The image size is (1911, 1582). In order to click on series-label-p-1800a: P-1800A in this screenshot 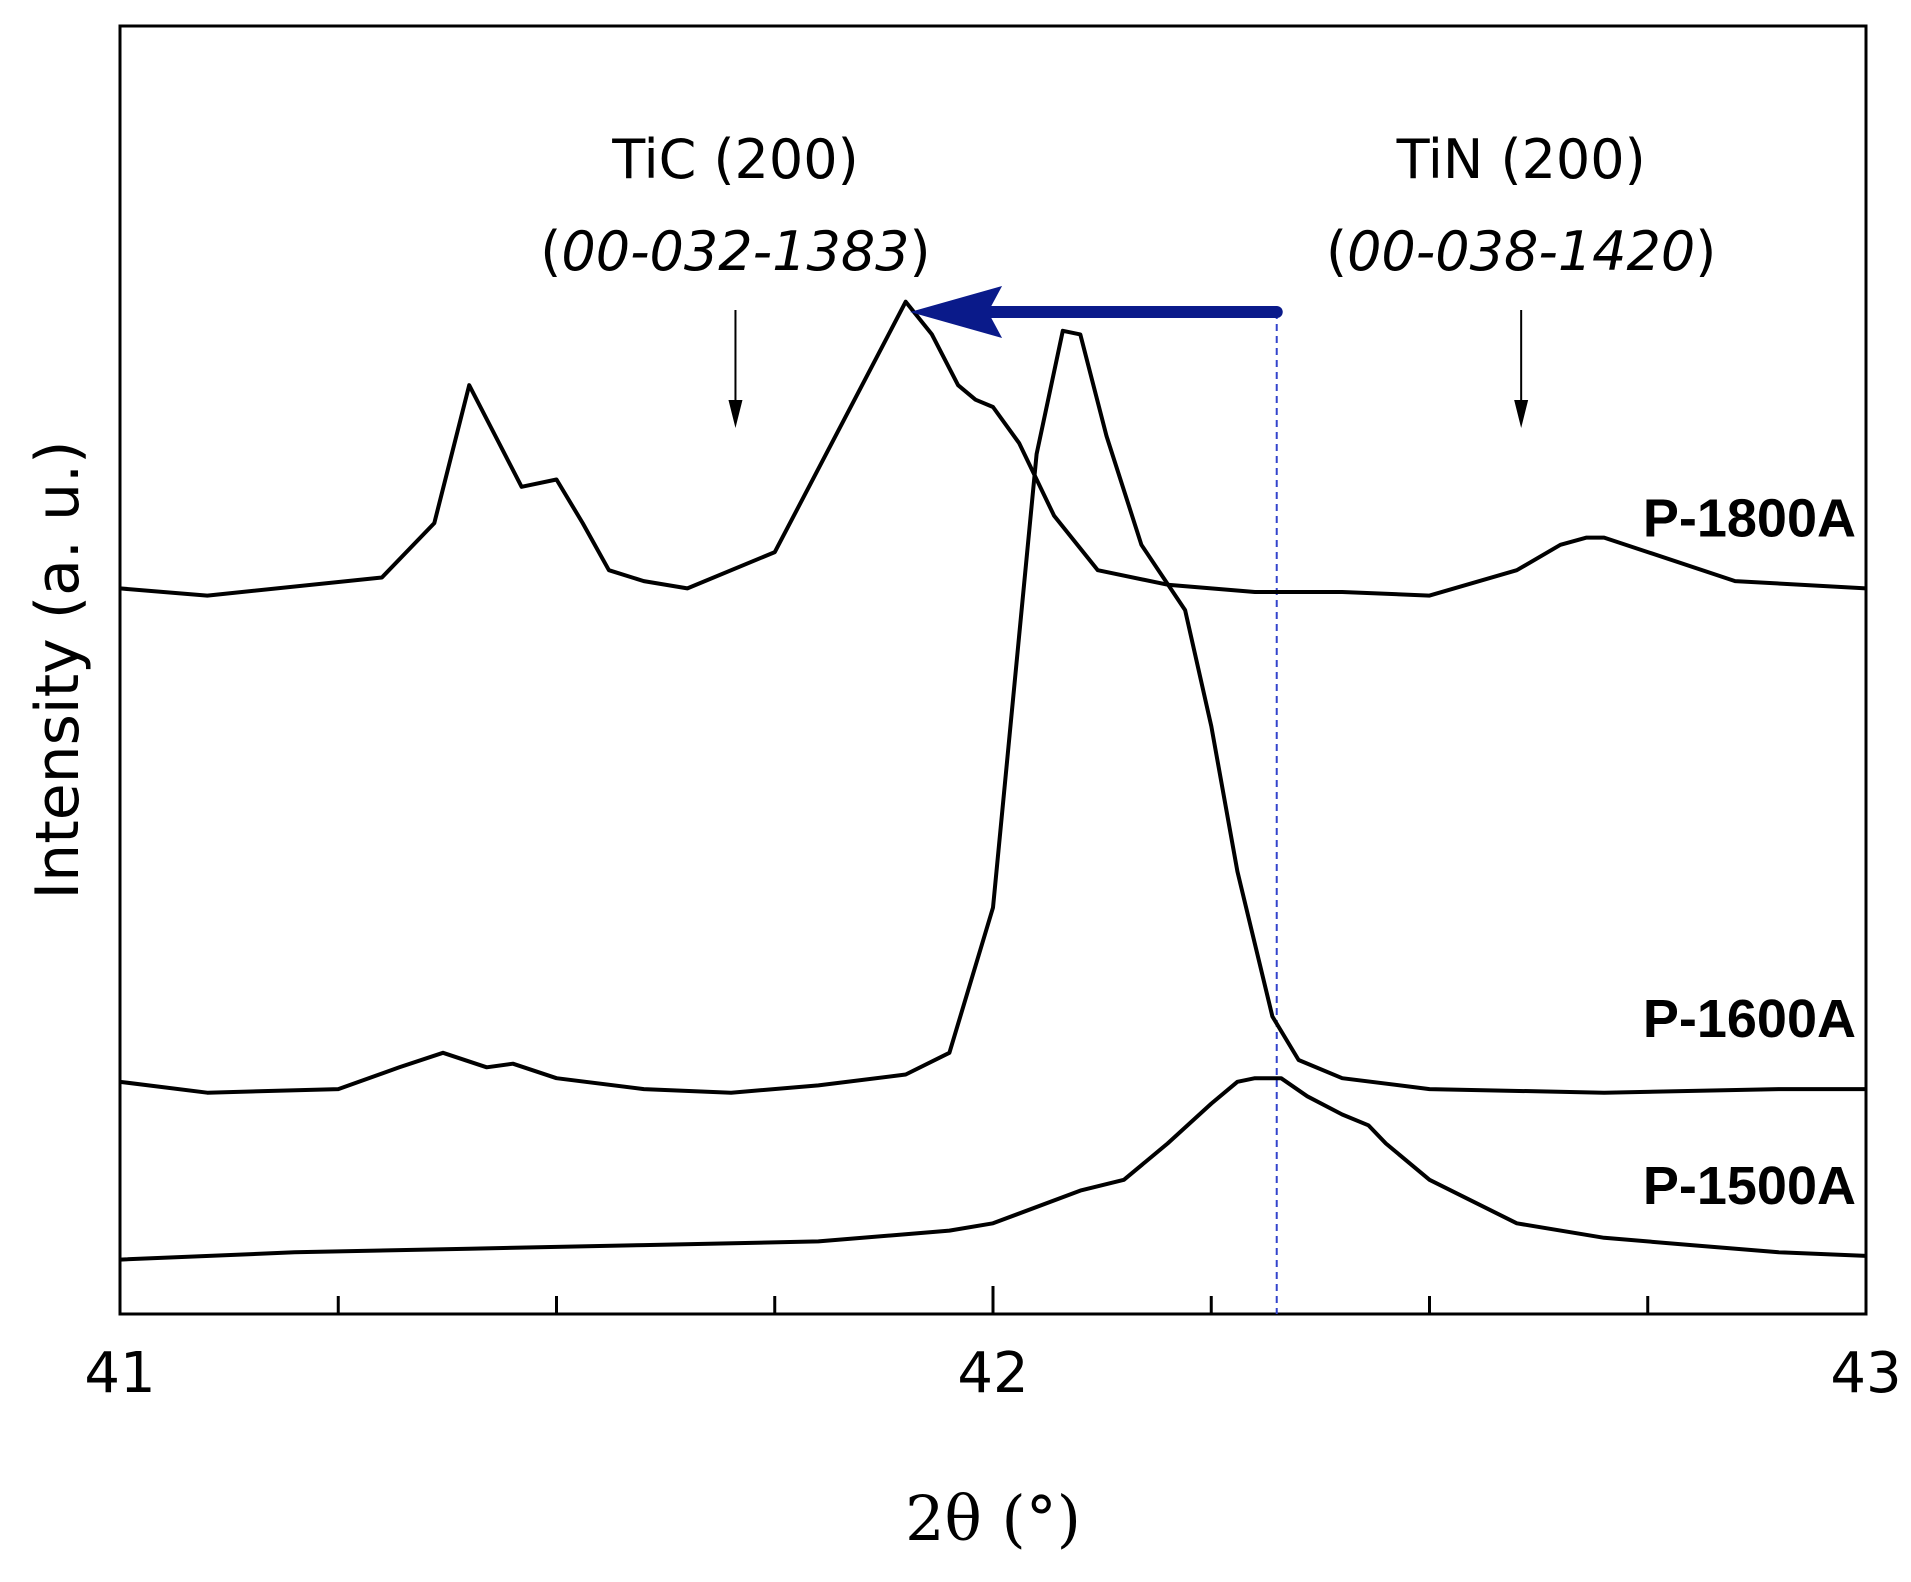, I will do `click(1749, 518)`.